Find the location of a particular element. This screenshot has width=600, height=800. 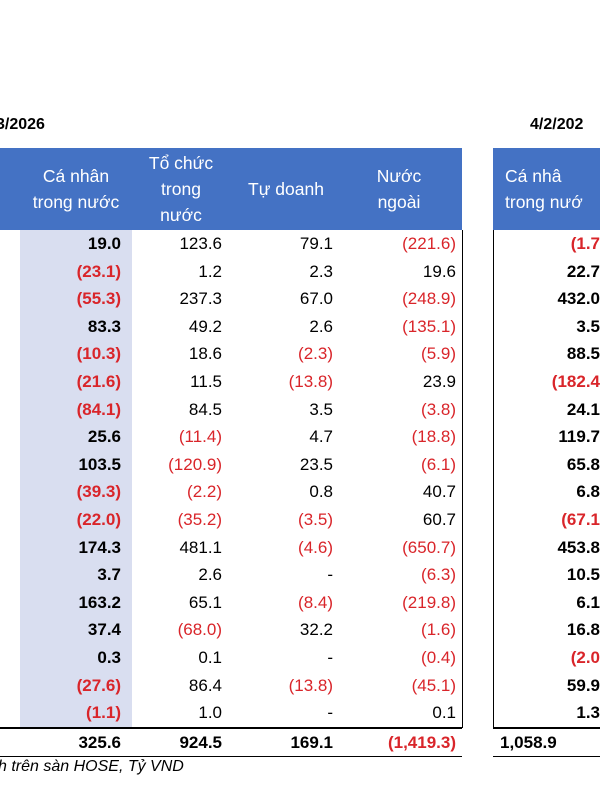

table-row: 174.3 481.1 (4.6) (650.7) is located at coordinates (231, 548).